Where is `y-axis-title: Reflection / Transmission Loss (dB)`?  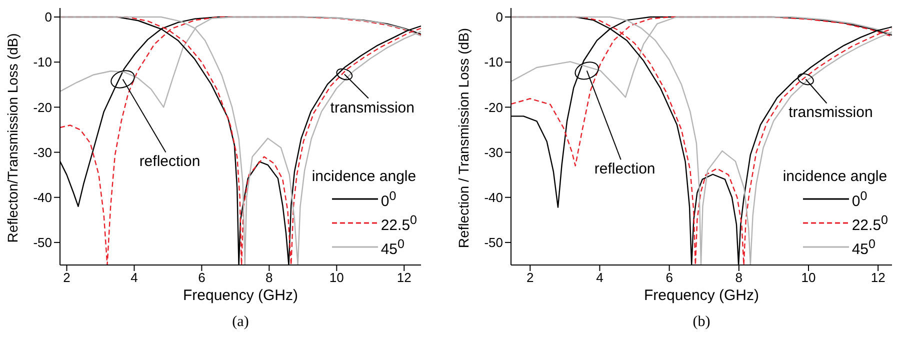
y-axis-title: Reflection / Transmission Loss (dB) is located at coordinates (464, 138).